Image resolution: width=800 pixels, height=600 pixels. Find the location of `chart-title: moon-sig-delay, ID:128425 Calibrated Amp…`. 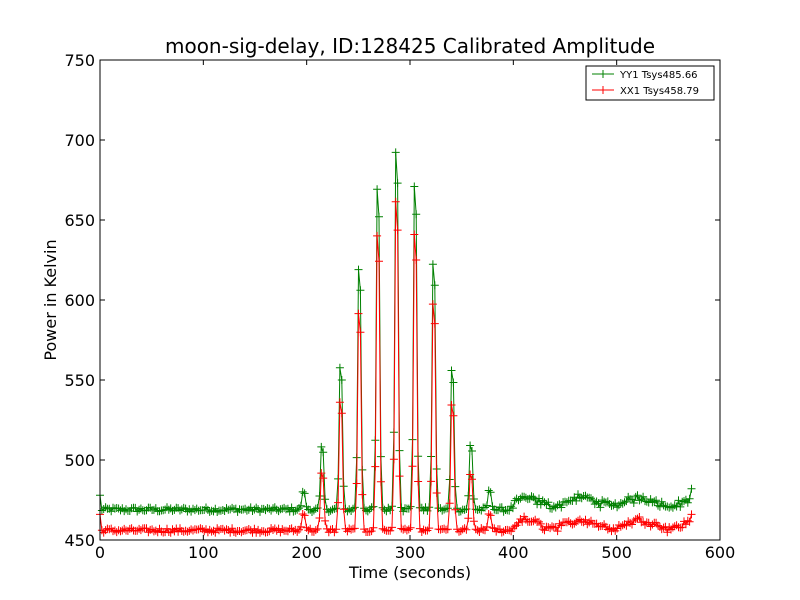

chart-title: moon-sig-delay, ID:128425 Calibrated Amp… is located at coordinates (410, 46).